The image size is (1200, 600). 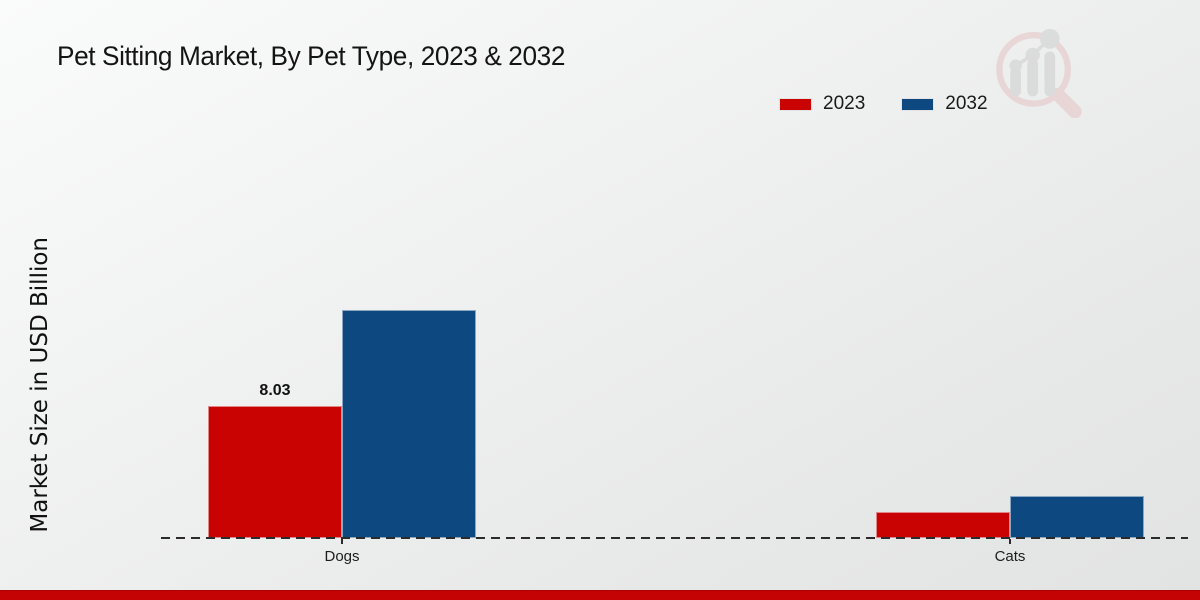 What do you see at coordinates (342, 541) in the screenshot?
I see `x-axis-tick-dogs` at bounding box center [342, 541].